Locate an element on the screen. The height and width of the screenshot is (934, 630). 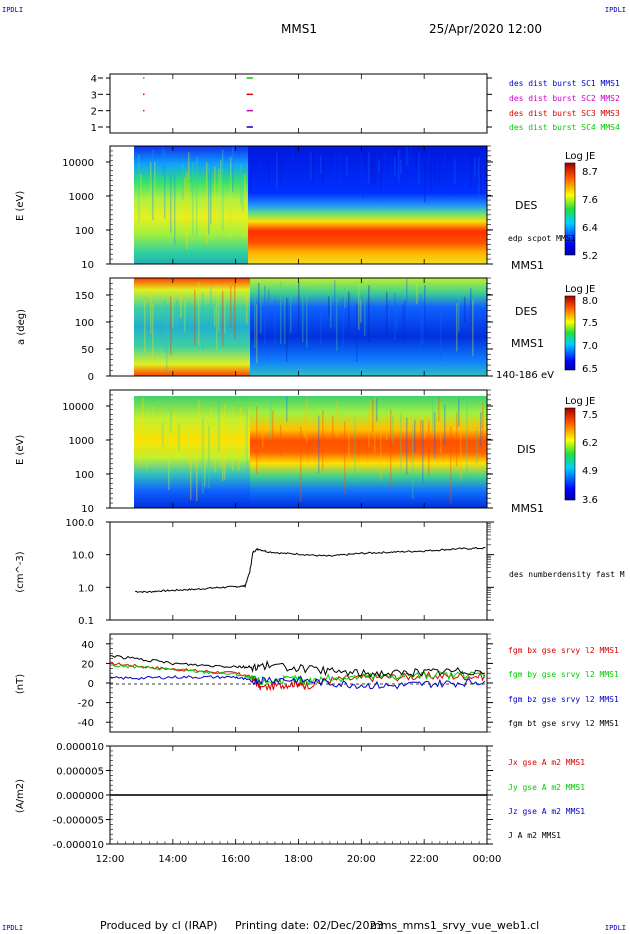
by-legend: fgm by gse srvy l2 MMS1 is located at coordinates (563, 674).